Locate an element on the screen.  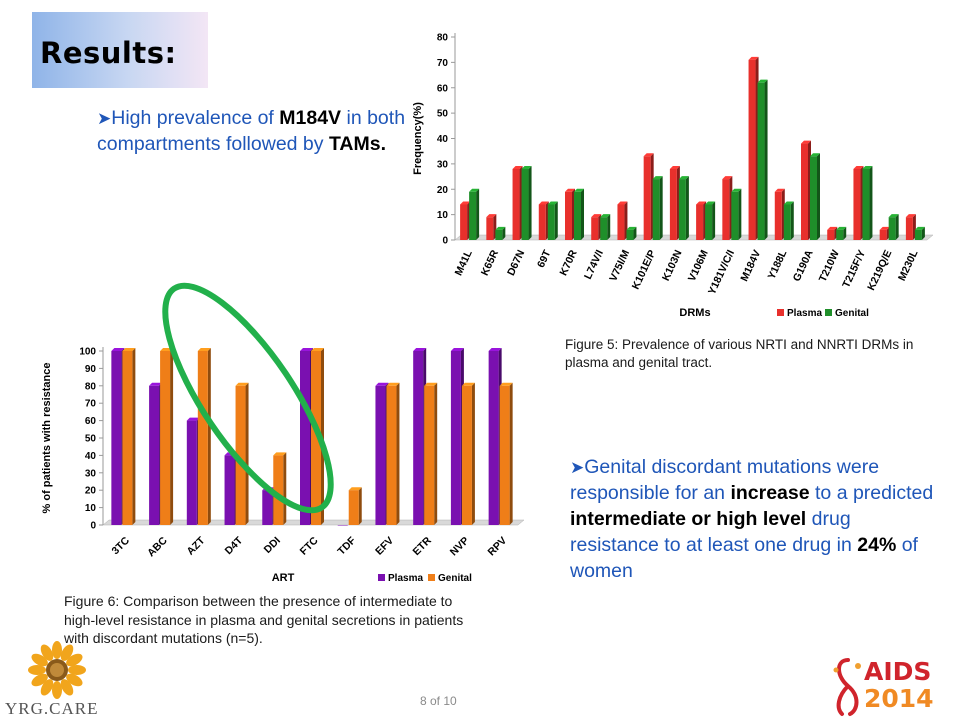
bar-genital-G190A-top is located at coordinates (815, 155).